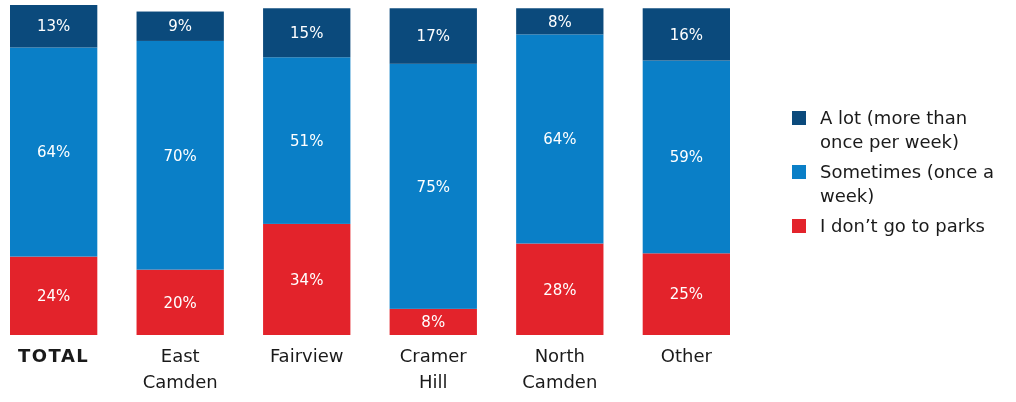  I want to click on x-tick-label: Cramer Hill, so click(433, 368).